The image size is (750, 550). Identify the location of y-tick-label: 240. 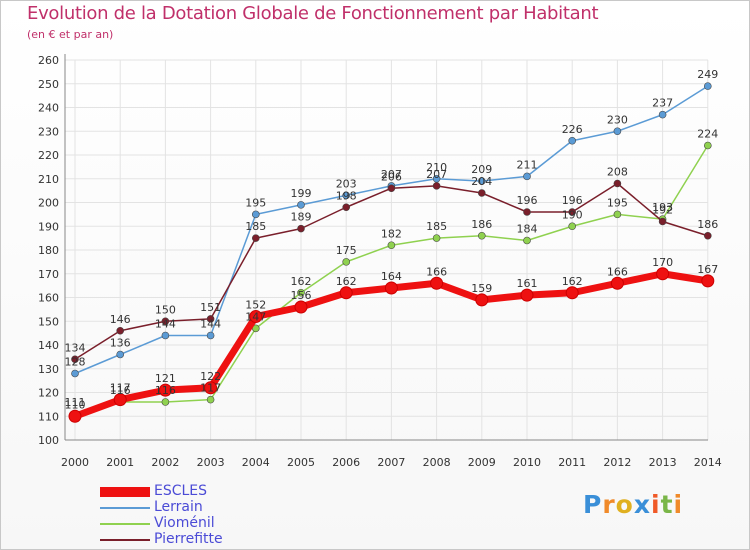
(48, 108).